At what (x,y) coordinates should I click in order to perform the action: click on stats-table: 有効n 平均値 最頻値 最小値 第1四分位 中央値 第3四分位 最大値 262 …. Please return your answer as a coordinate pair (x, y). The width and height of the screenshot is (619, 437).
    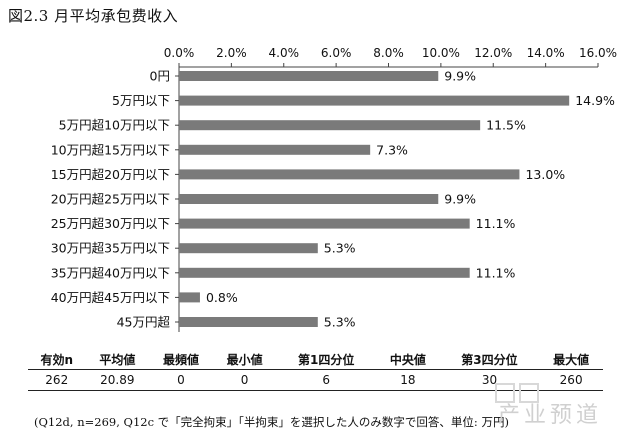
    Looking at the image, I should click on (315, 370).